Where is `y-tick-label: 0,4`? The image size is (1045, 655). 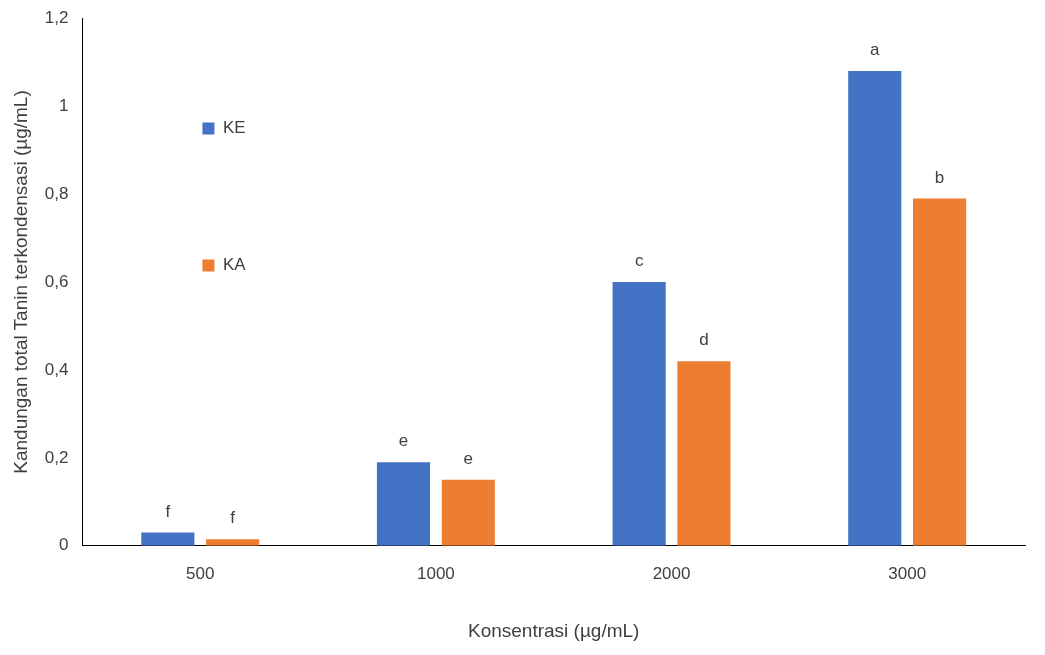
y-tick-label: 0,4 is located at coordinates (56, 369).